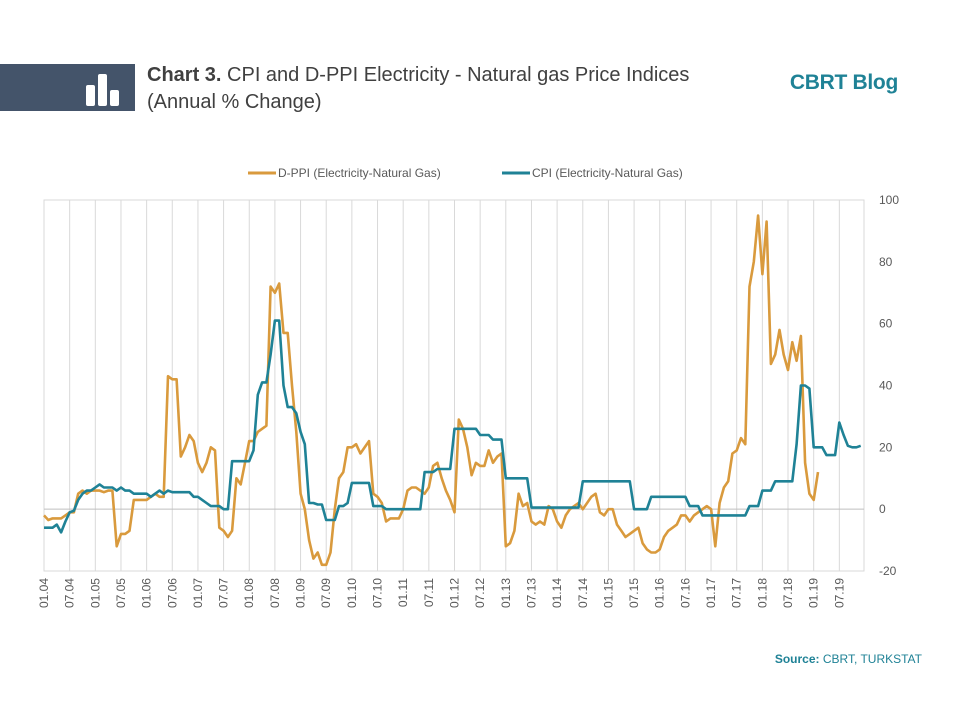  What do you see at coordinates (224, 593) in the screenshot?
I see `x-tick-label: 07.07` at bounding box center [224, 593].